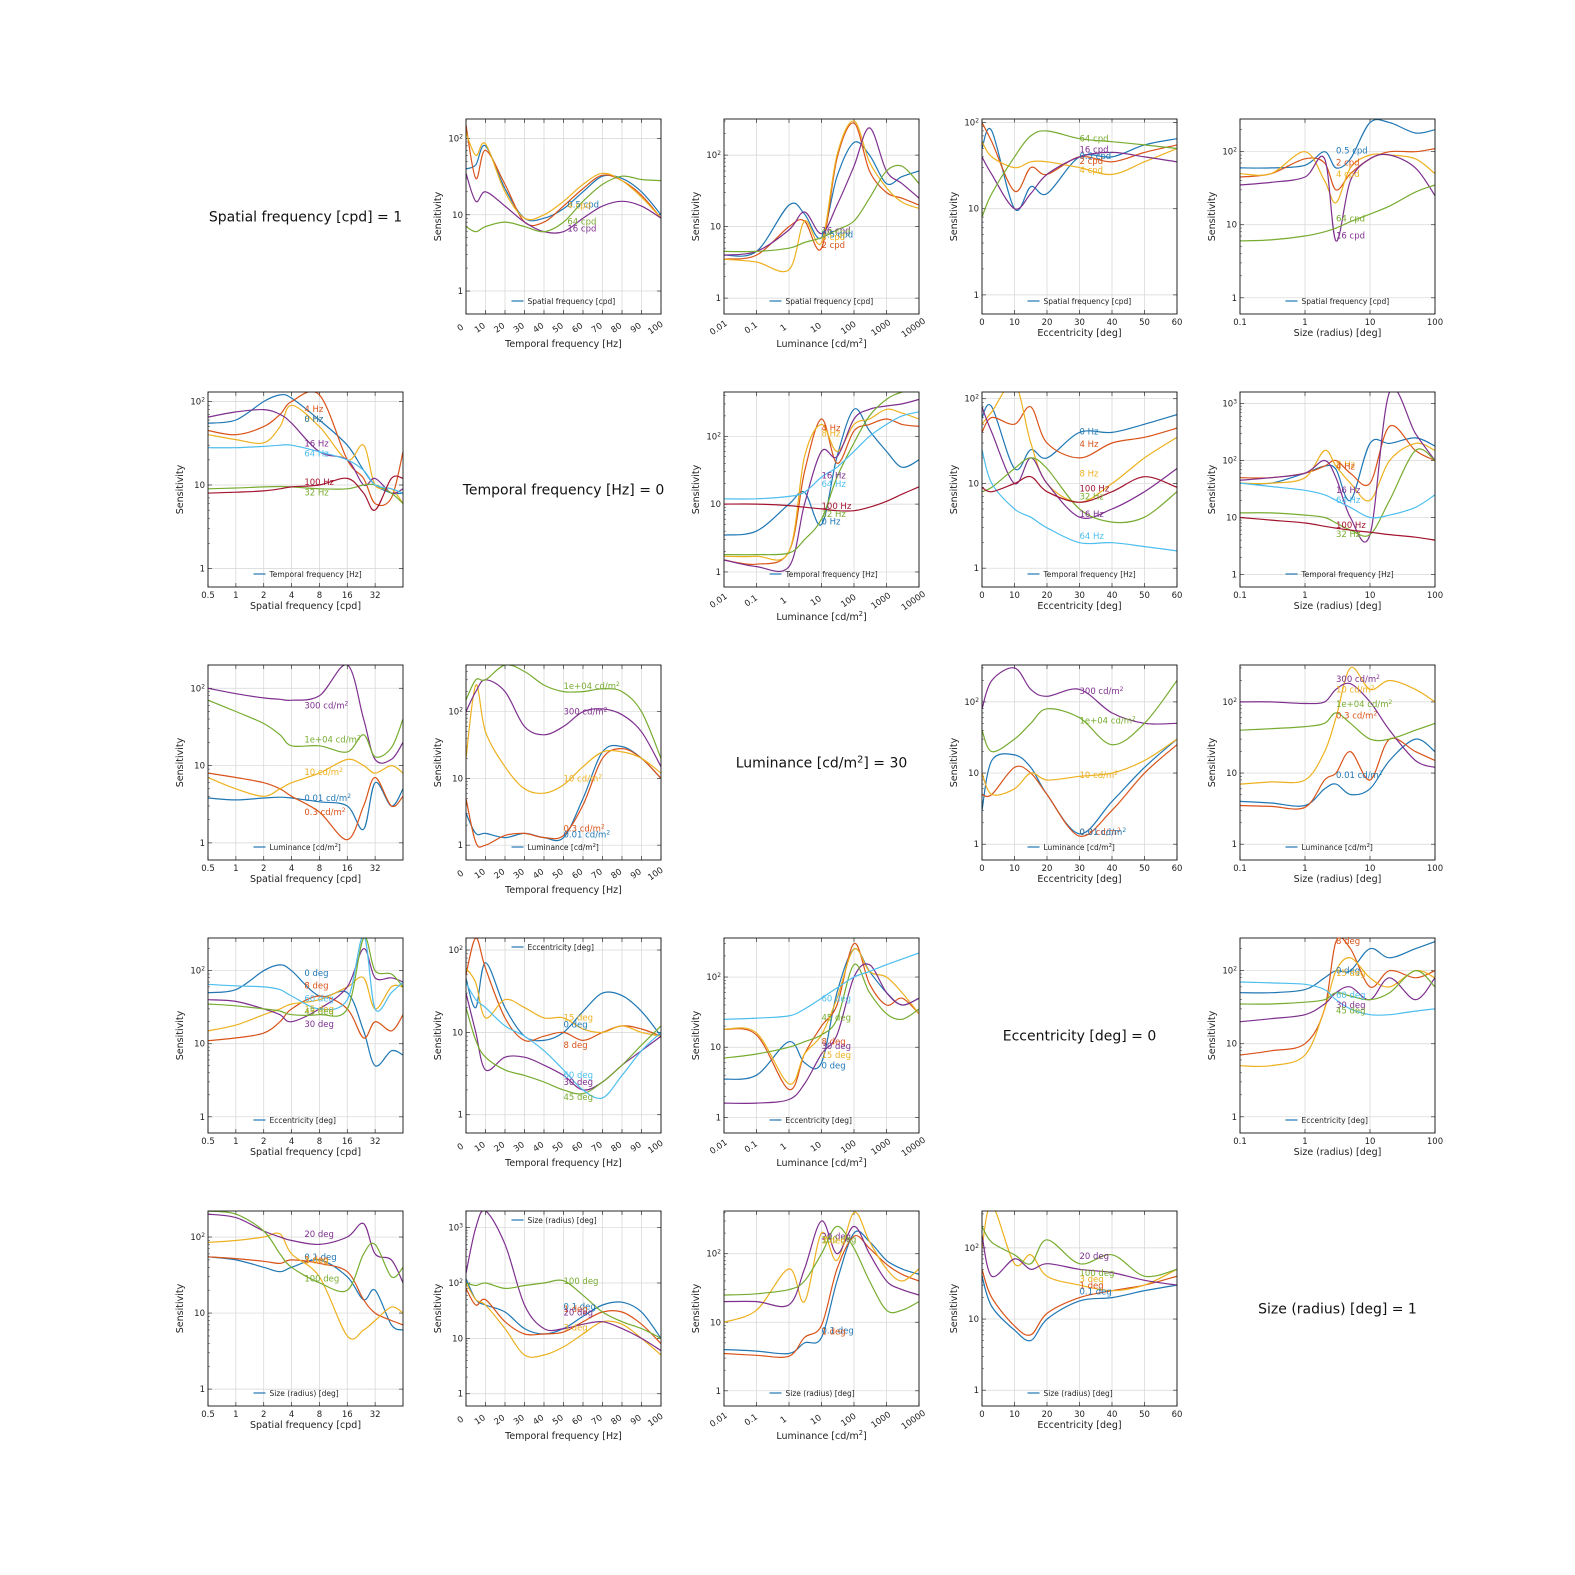 This screenshot has width=1575, height=1575. What do you see at coordinates (718, 328) in the screenshot?
I see `x-tick-label: 0.01` at bounding box center [718, 328].